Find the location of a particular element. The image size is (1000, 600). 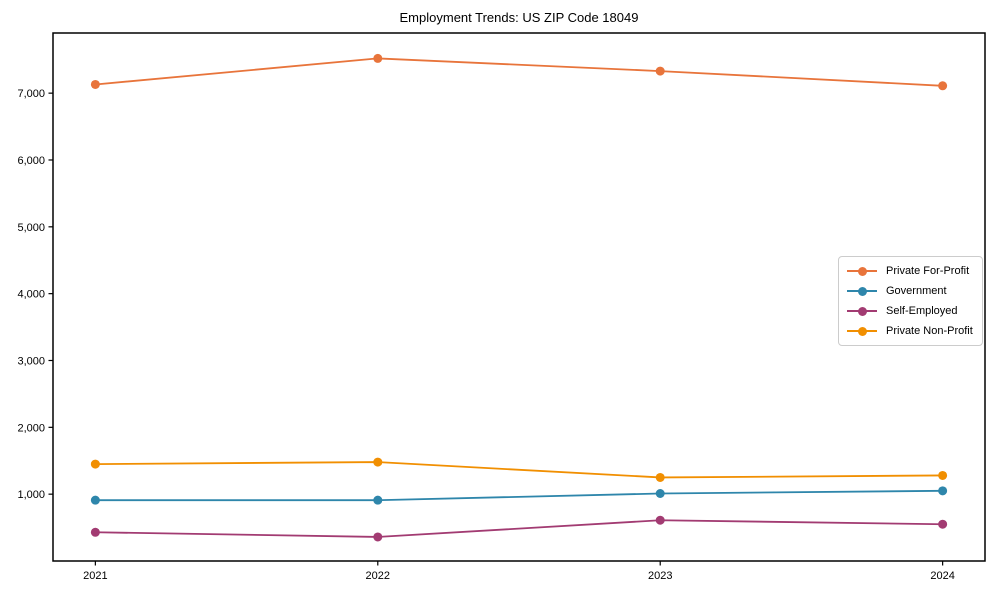

y-tick-label: 3,000 is located at coordinates (31, 361).